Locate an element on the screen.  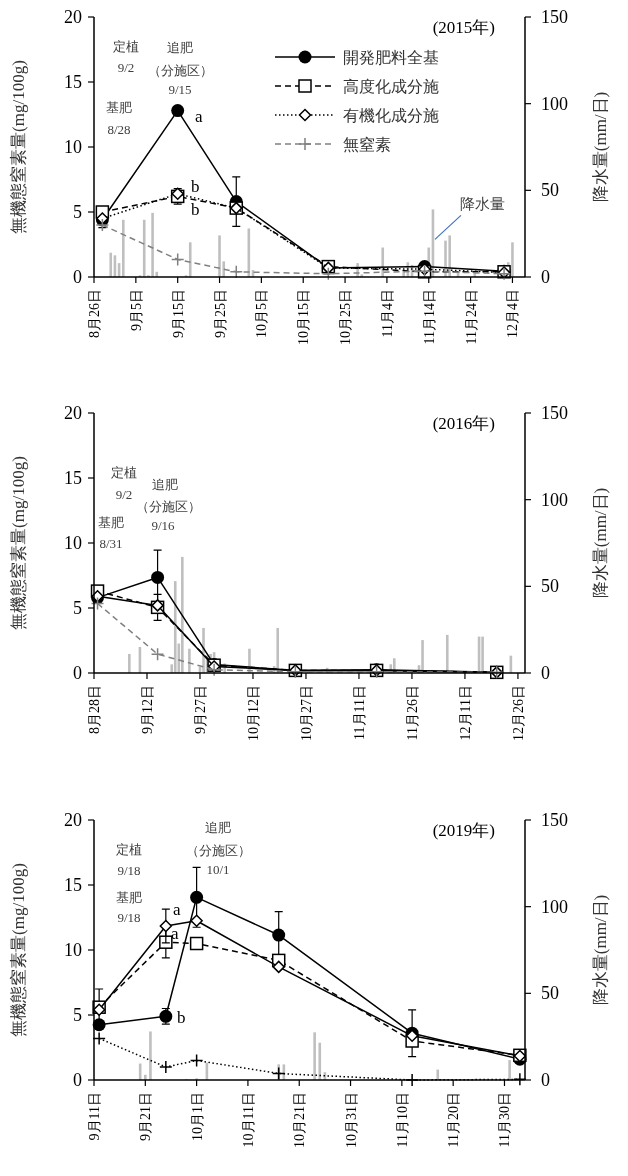
x-tick-label: 12月26日 is located at coordinates (518, 713).